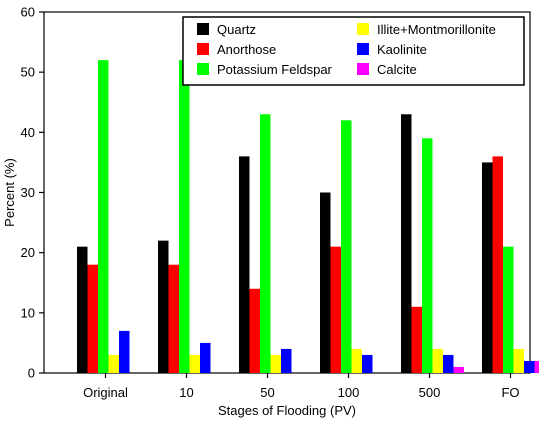  I want to click on bar-illite-montmorillonite-fo, so click(518, 360).